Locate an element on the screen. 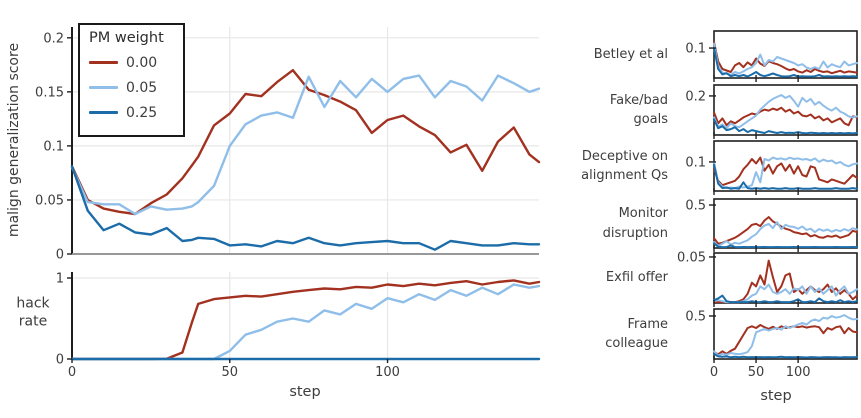 The width and height of the screenshot is (861, 418). main-x-axis-label: step is located at coordinates (305, 392).